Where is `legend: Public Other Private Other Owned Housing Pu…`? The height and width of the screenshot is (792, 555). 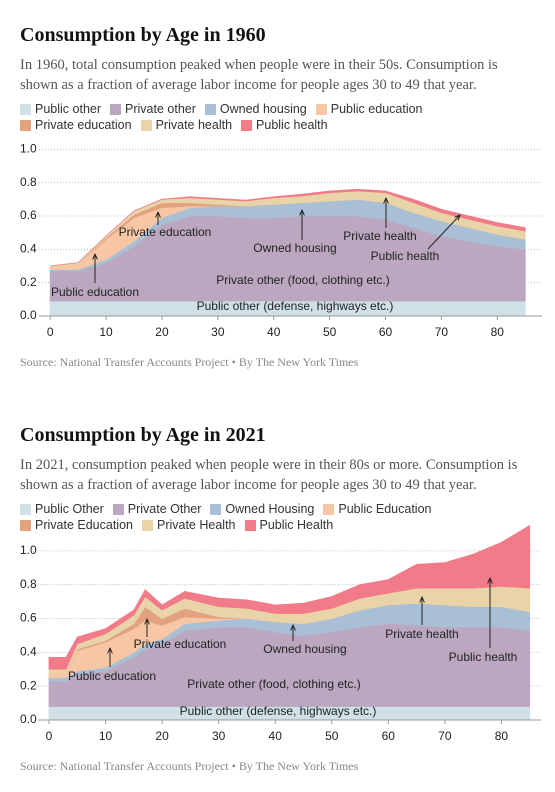 legend: Public Other Private Other Owned Housing Pu… is located at coordinates (280, 517).